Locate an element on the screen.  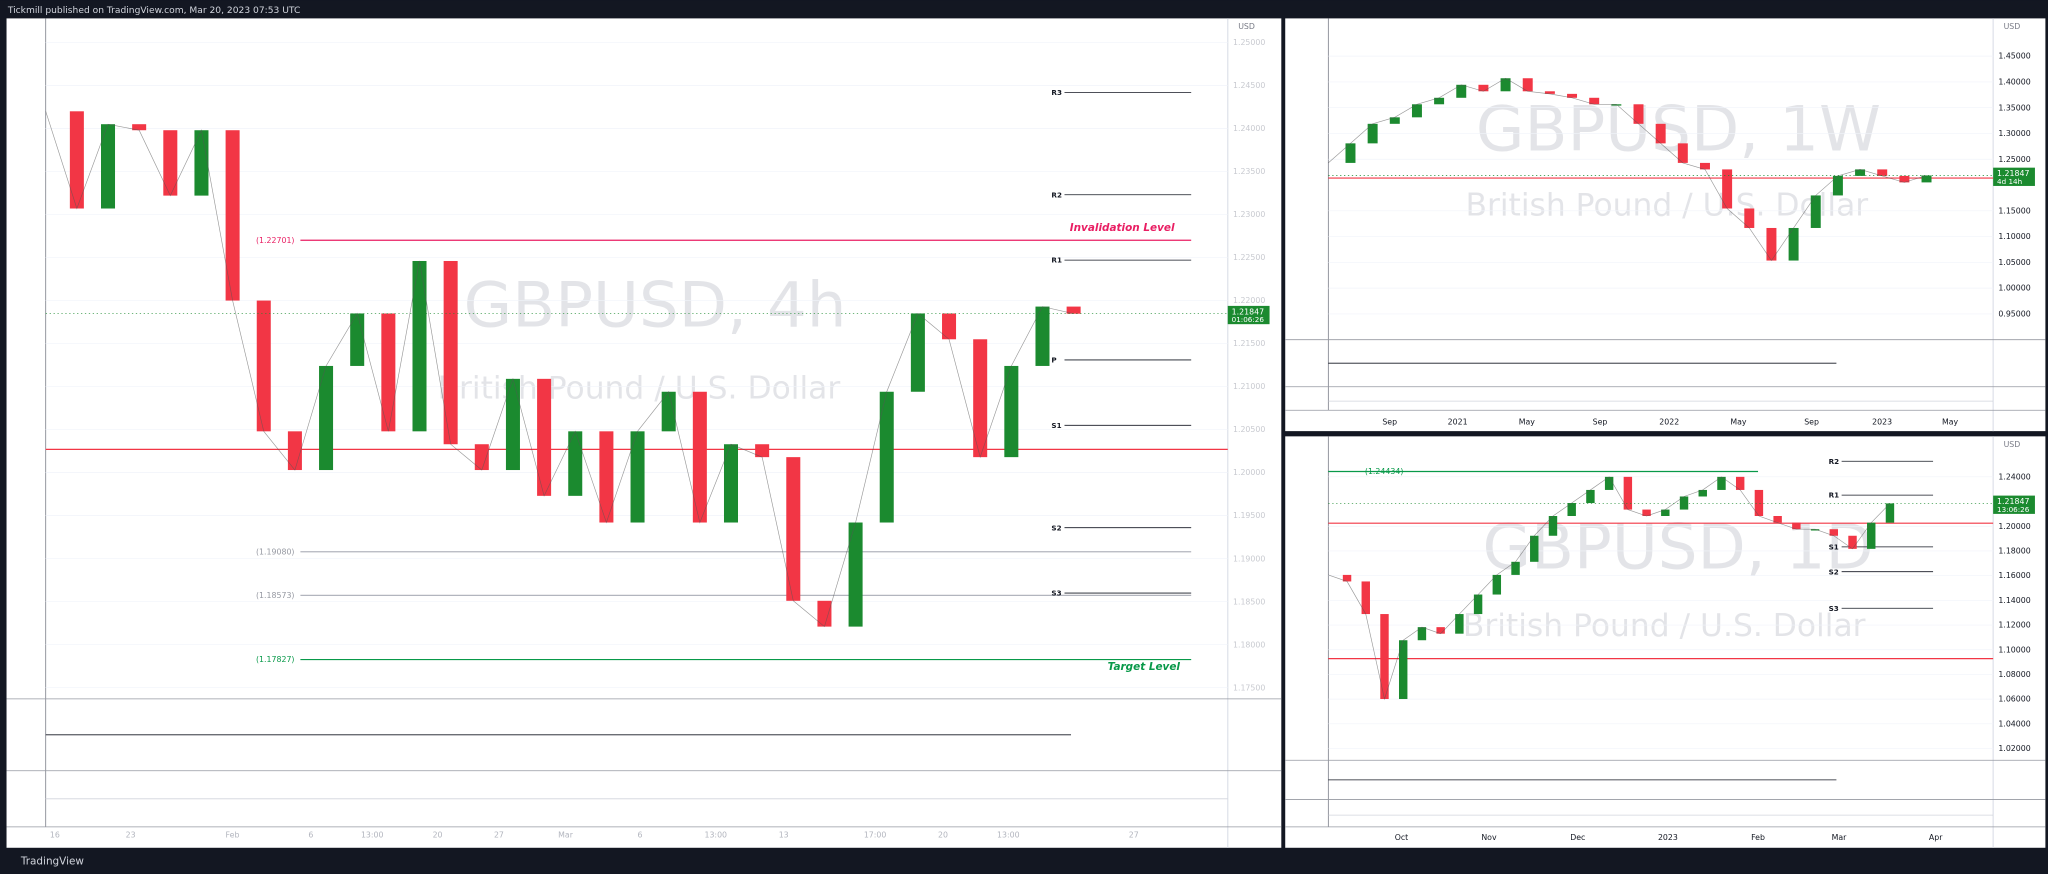
level-line-label: (1.17827) is located at coordinates (275, 659).